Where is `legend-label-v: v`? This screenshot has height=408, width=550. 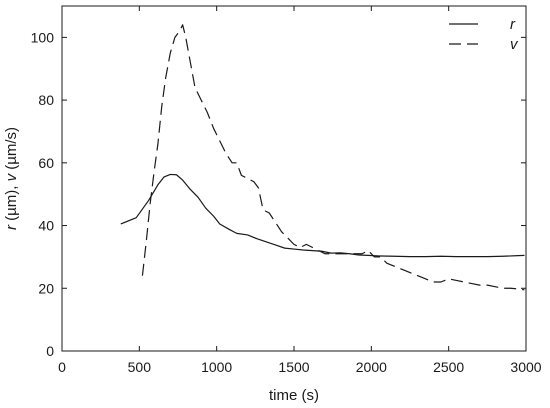
legend-label-v: v is located at coordinates (514, 44).